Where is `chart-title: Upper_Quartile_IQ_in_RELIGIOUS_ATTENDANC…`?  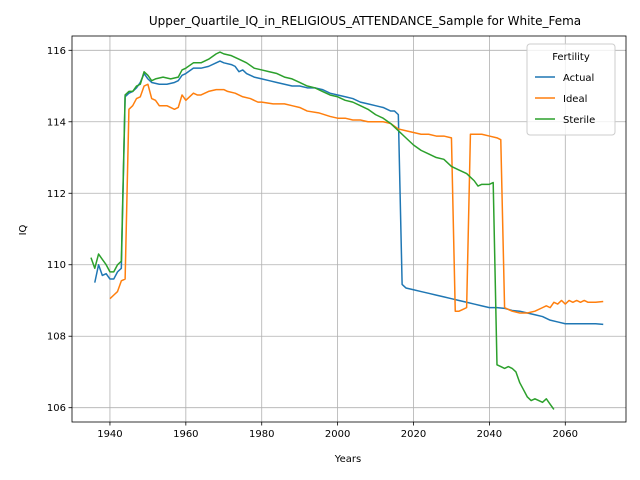 chart-title: Upper_Quartile_IQ_in_RELIGIOUS_ATTENDANC… is located at coordinates (365, 21).